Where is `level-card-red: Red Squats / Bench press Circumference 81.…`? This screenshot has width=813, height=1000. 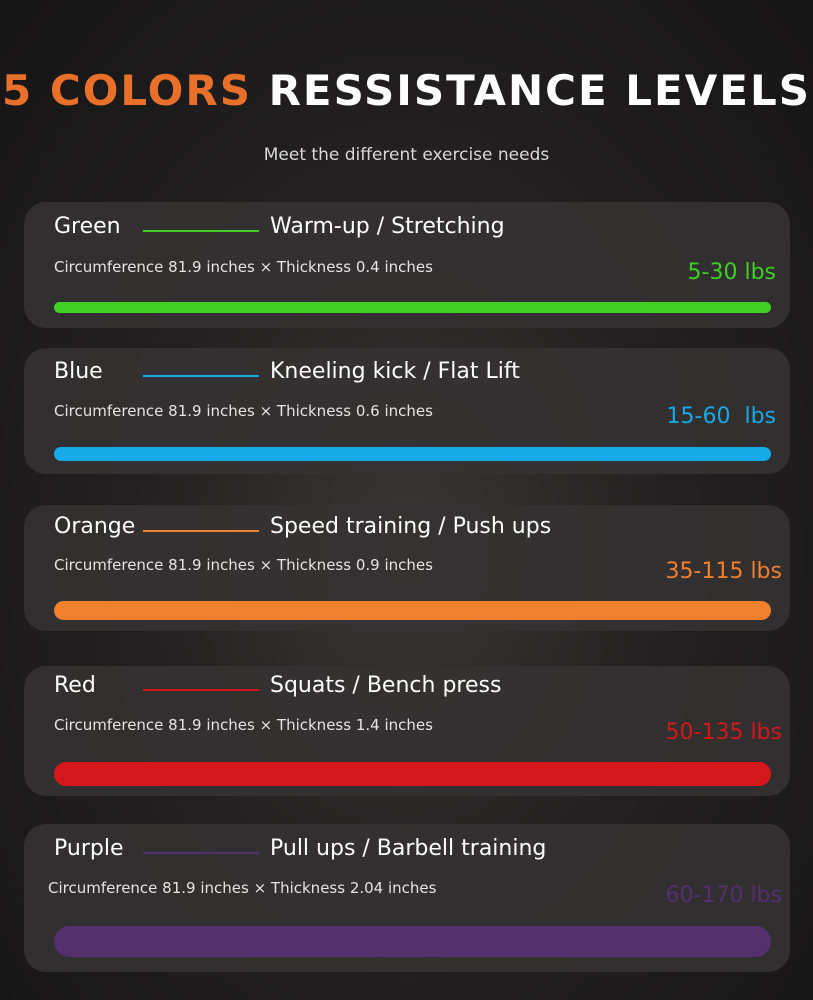
level-card-red: Red Squats / Bench press Circumference 81.… is located at coordinates (407, 731).